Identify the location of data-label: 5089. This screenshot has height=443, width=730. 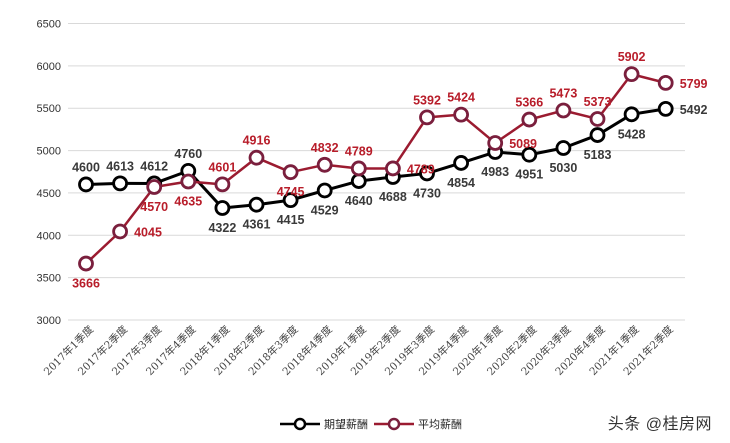
(523, 144).